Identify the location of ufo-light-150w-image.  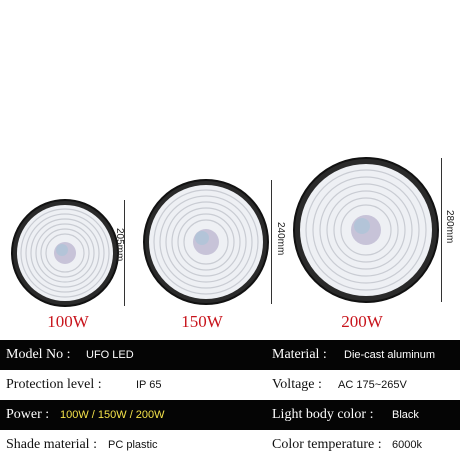
(206, 242).